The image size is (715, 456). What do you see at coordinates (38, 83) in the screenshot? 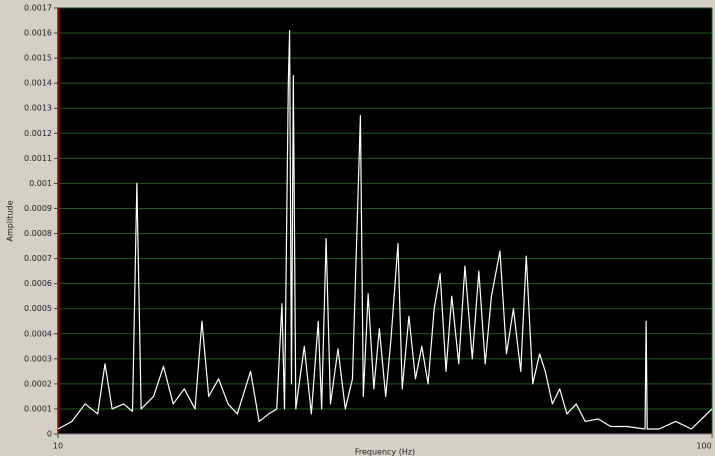
I see `y-tick-label: 0.0014` at bounding box center [38, 83].